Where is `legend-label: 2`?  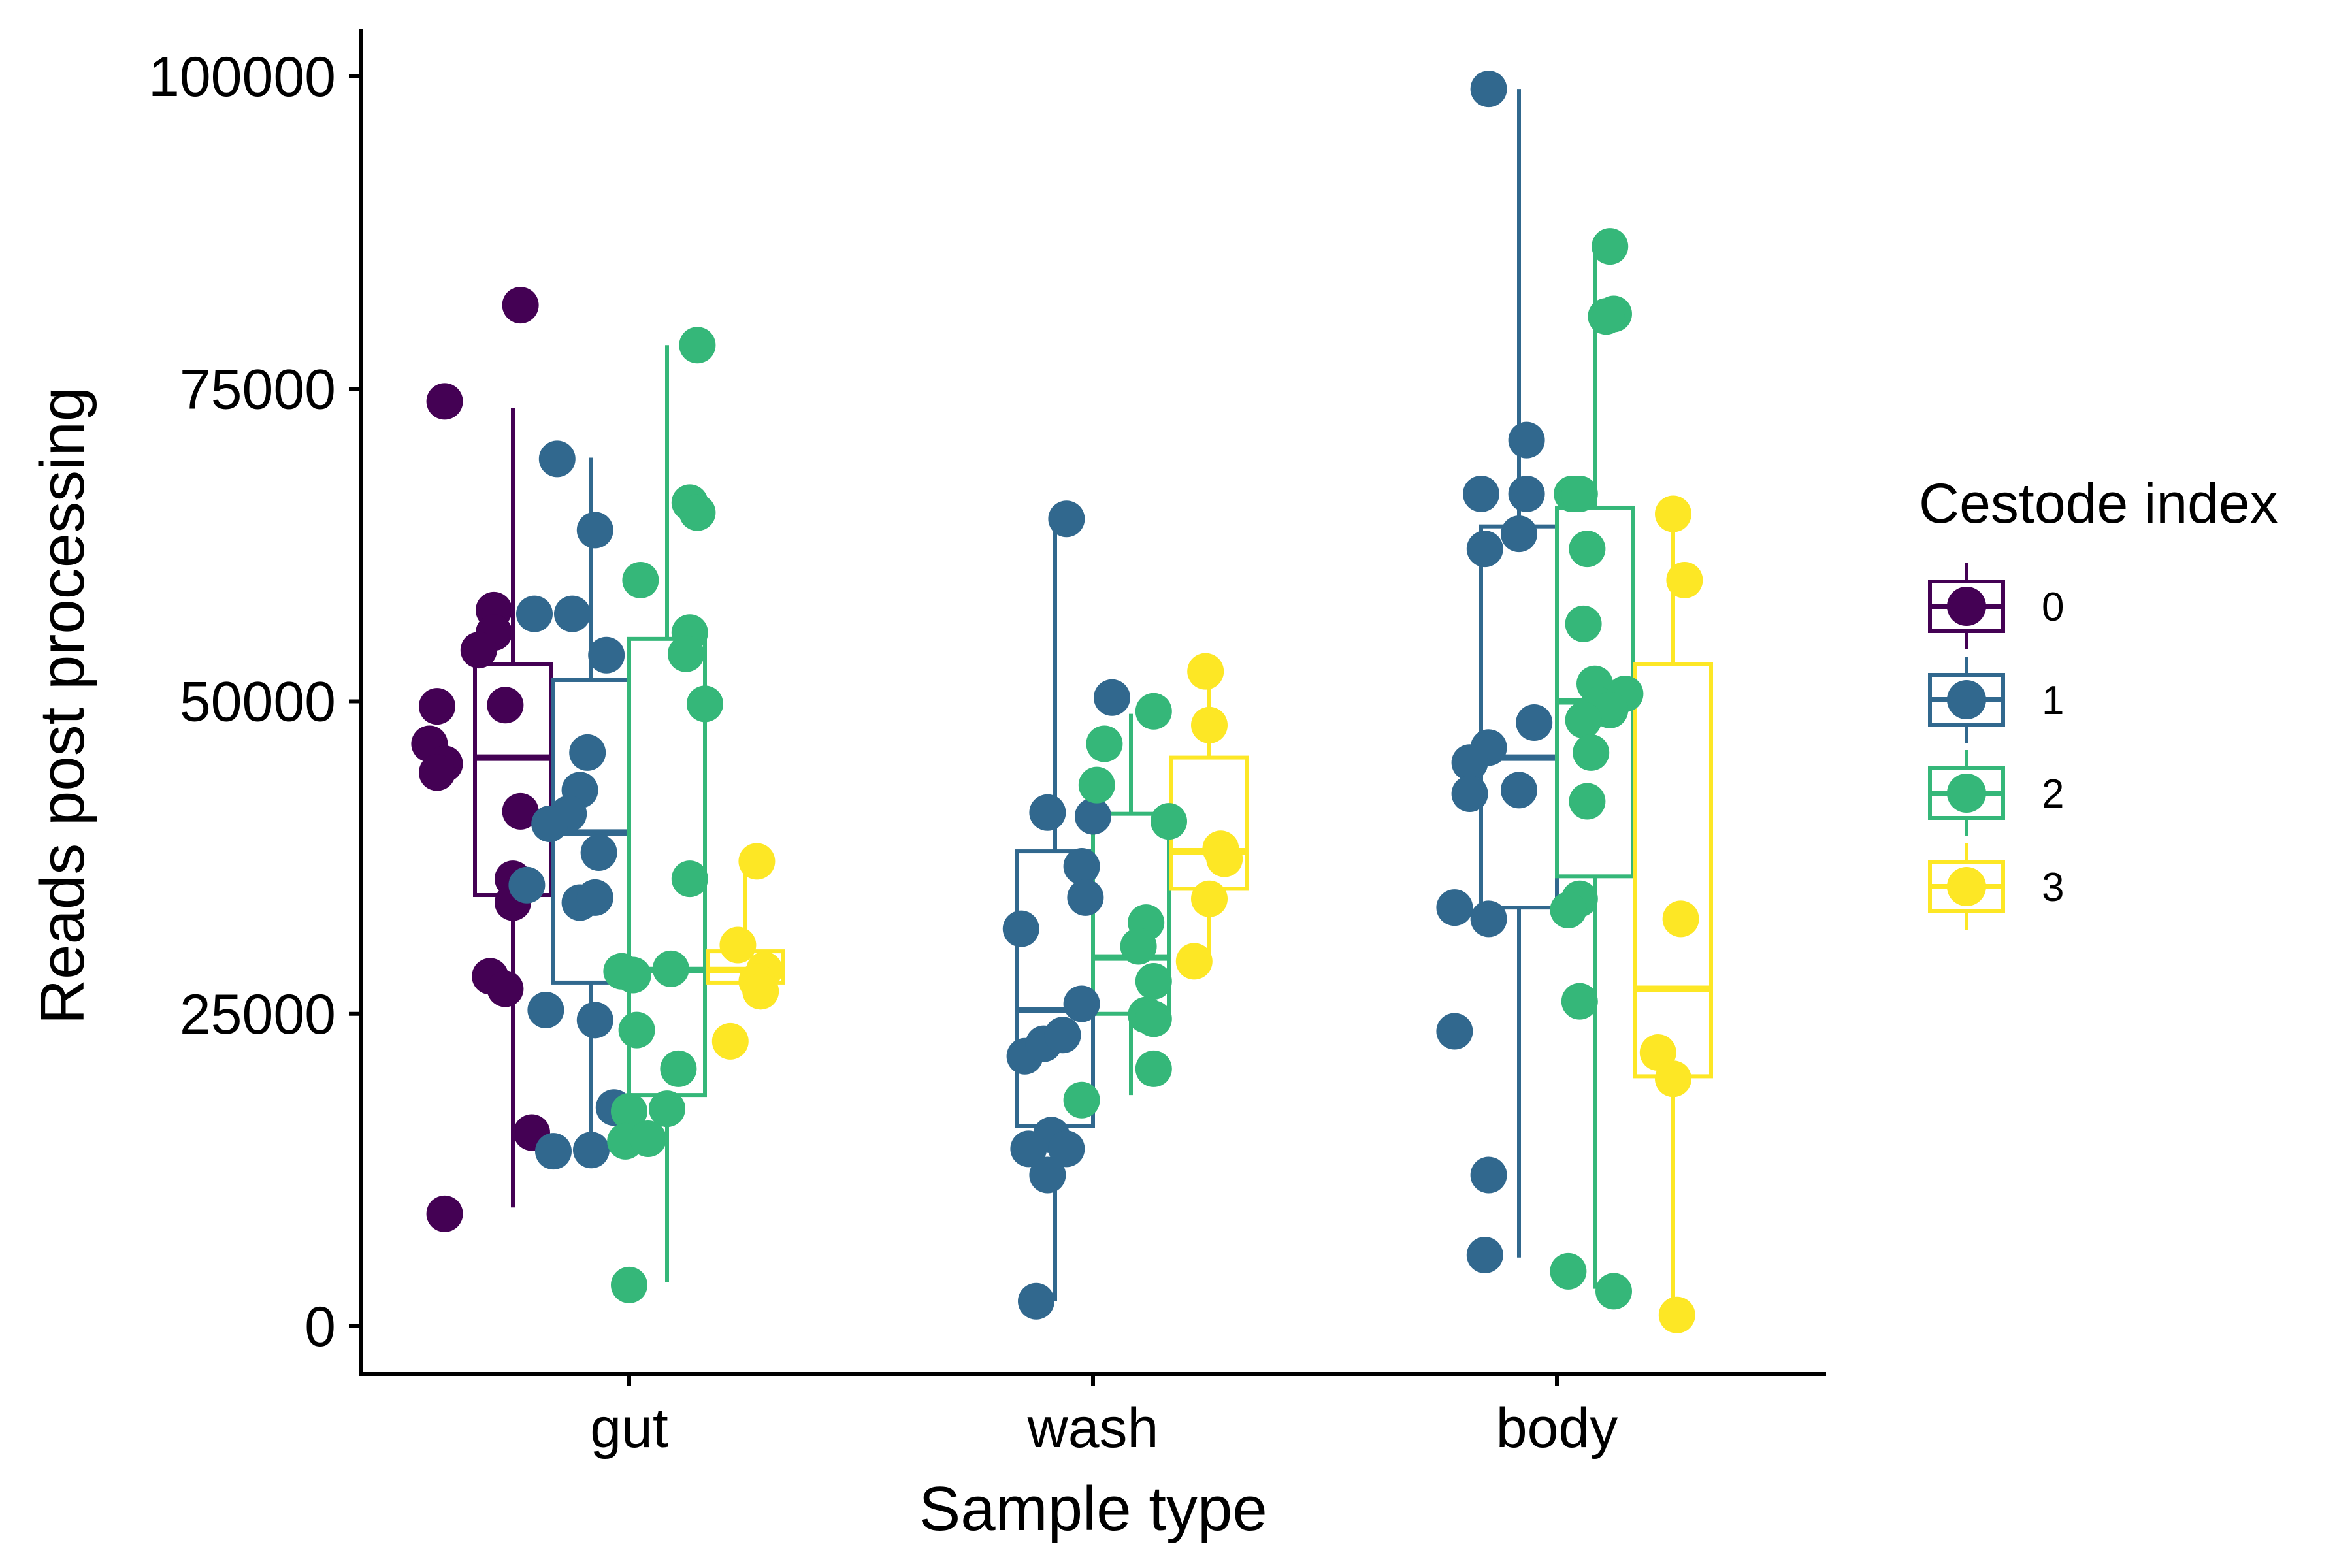 legend-label: 2 is located at coordinates (2053, 794).